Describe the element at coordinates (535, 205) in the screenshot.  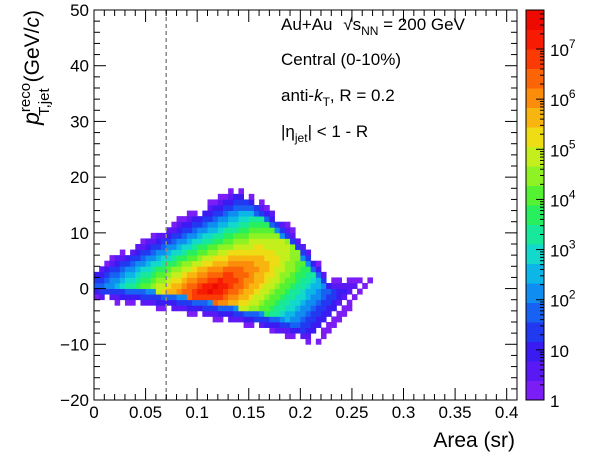
I see `color-scale` at that location.